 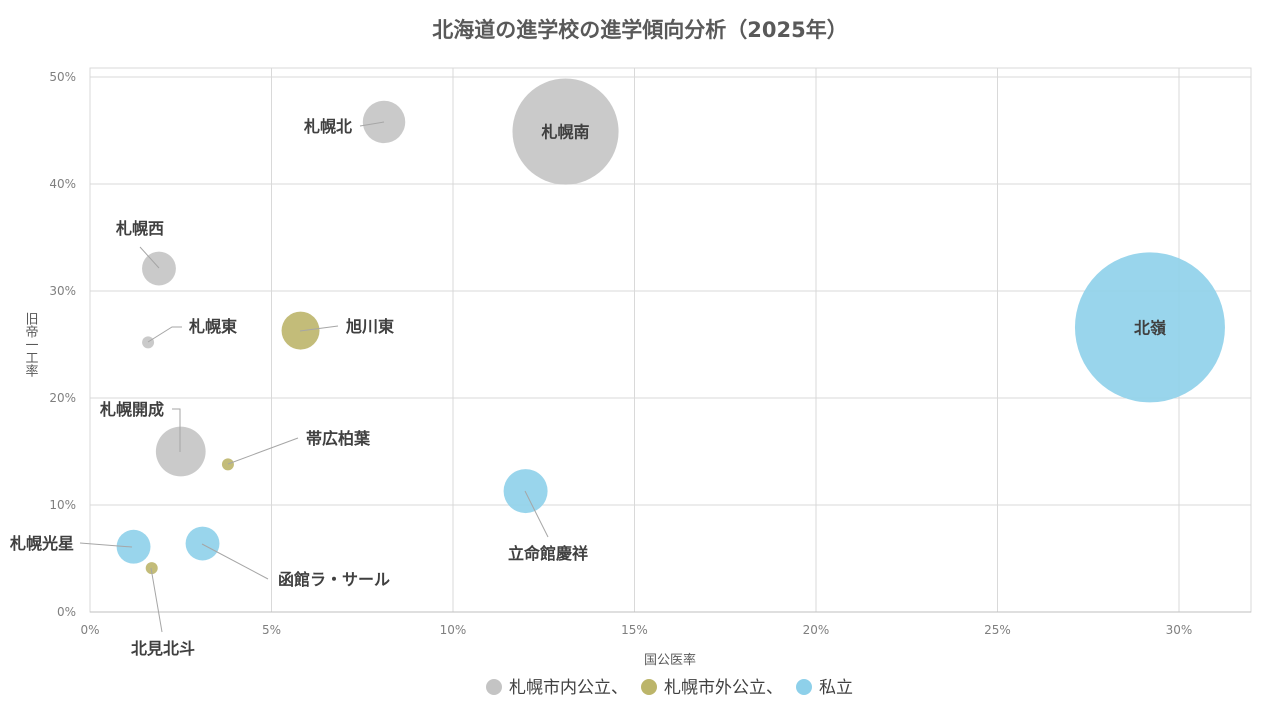 What do you see at coordinates (148, 342) in the screenshot?
I see `bubble-札幌東` at bounding box center [148, 342].